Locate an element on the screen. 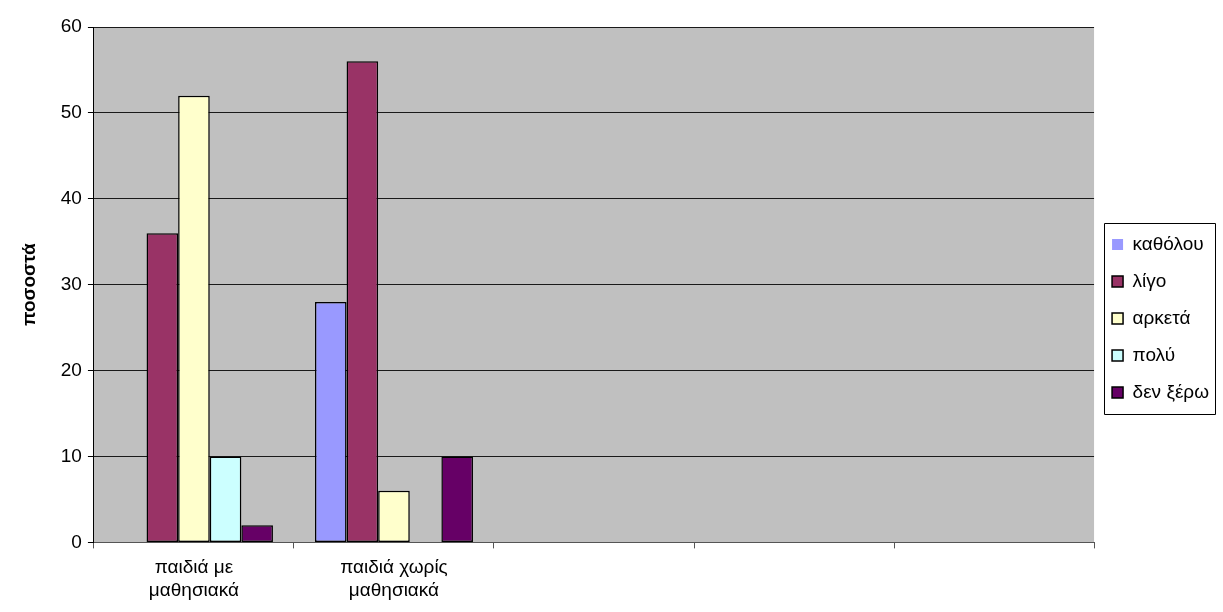 This screenshot has width=1223, height=612. y-tick-label: 10 is located at coordinates (71, 455).